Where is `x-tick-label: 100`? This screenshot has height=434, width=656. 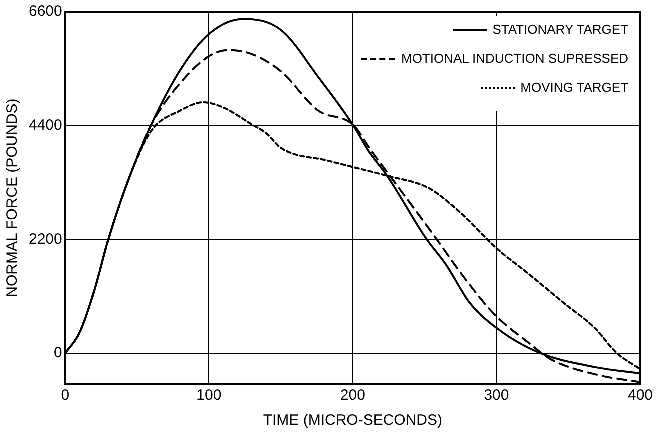
x-tick-label: 100 is located at coordinates (209, 395).